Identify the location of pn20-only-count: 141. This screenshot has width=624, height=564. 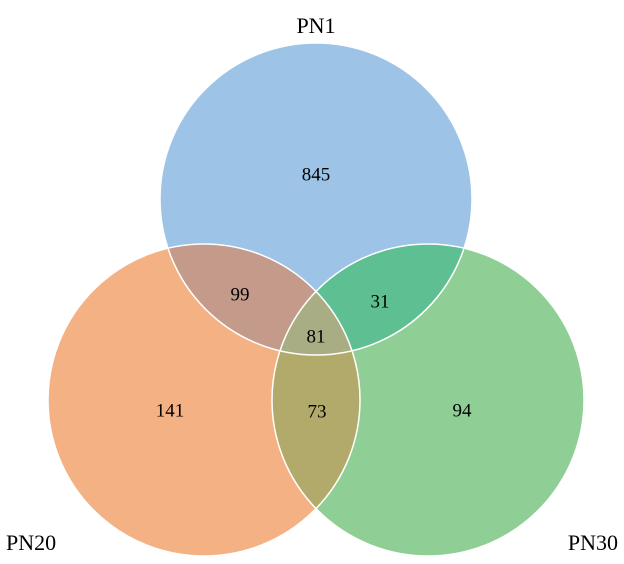
(170, 411).